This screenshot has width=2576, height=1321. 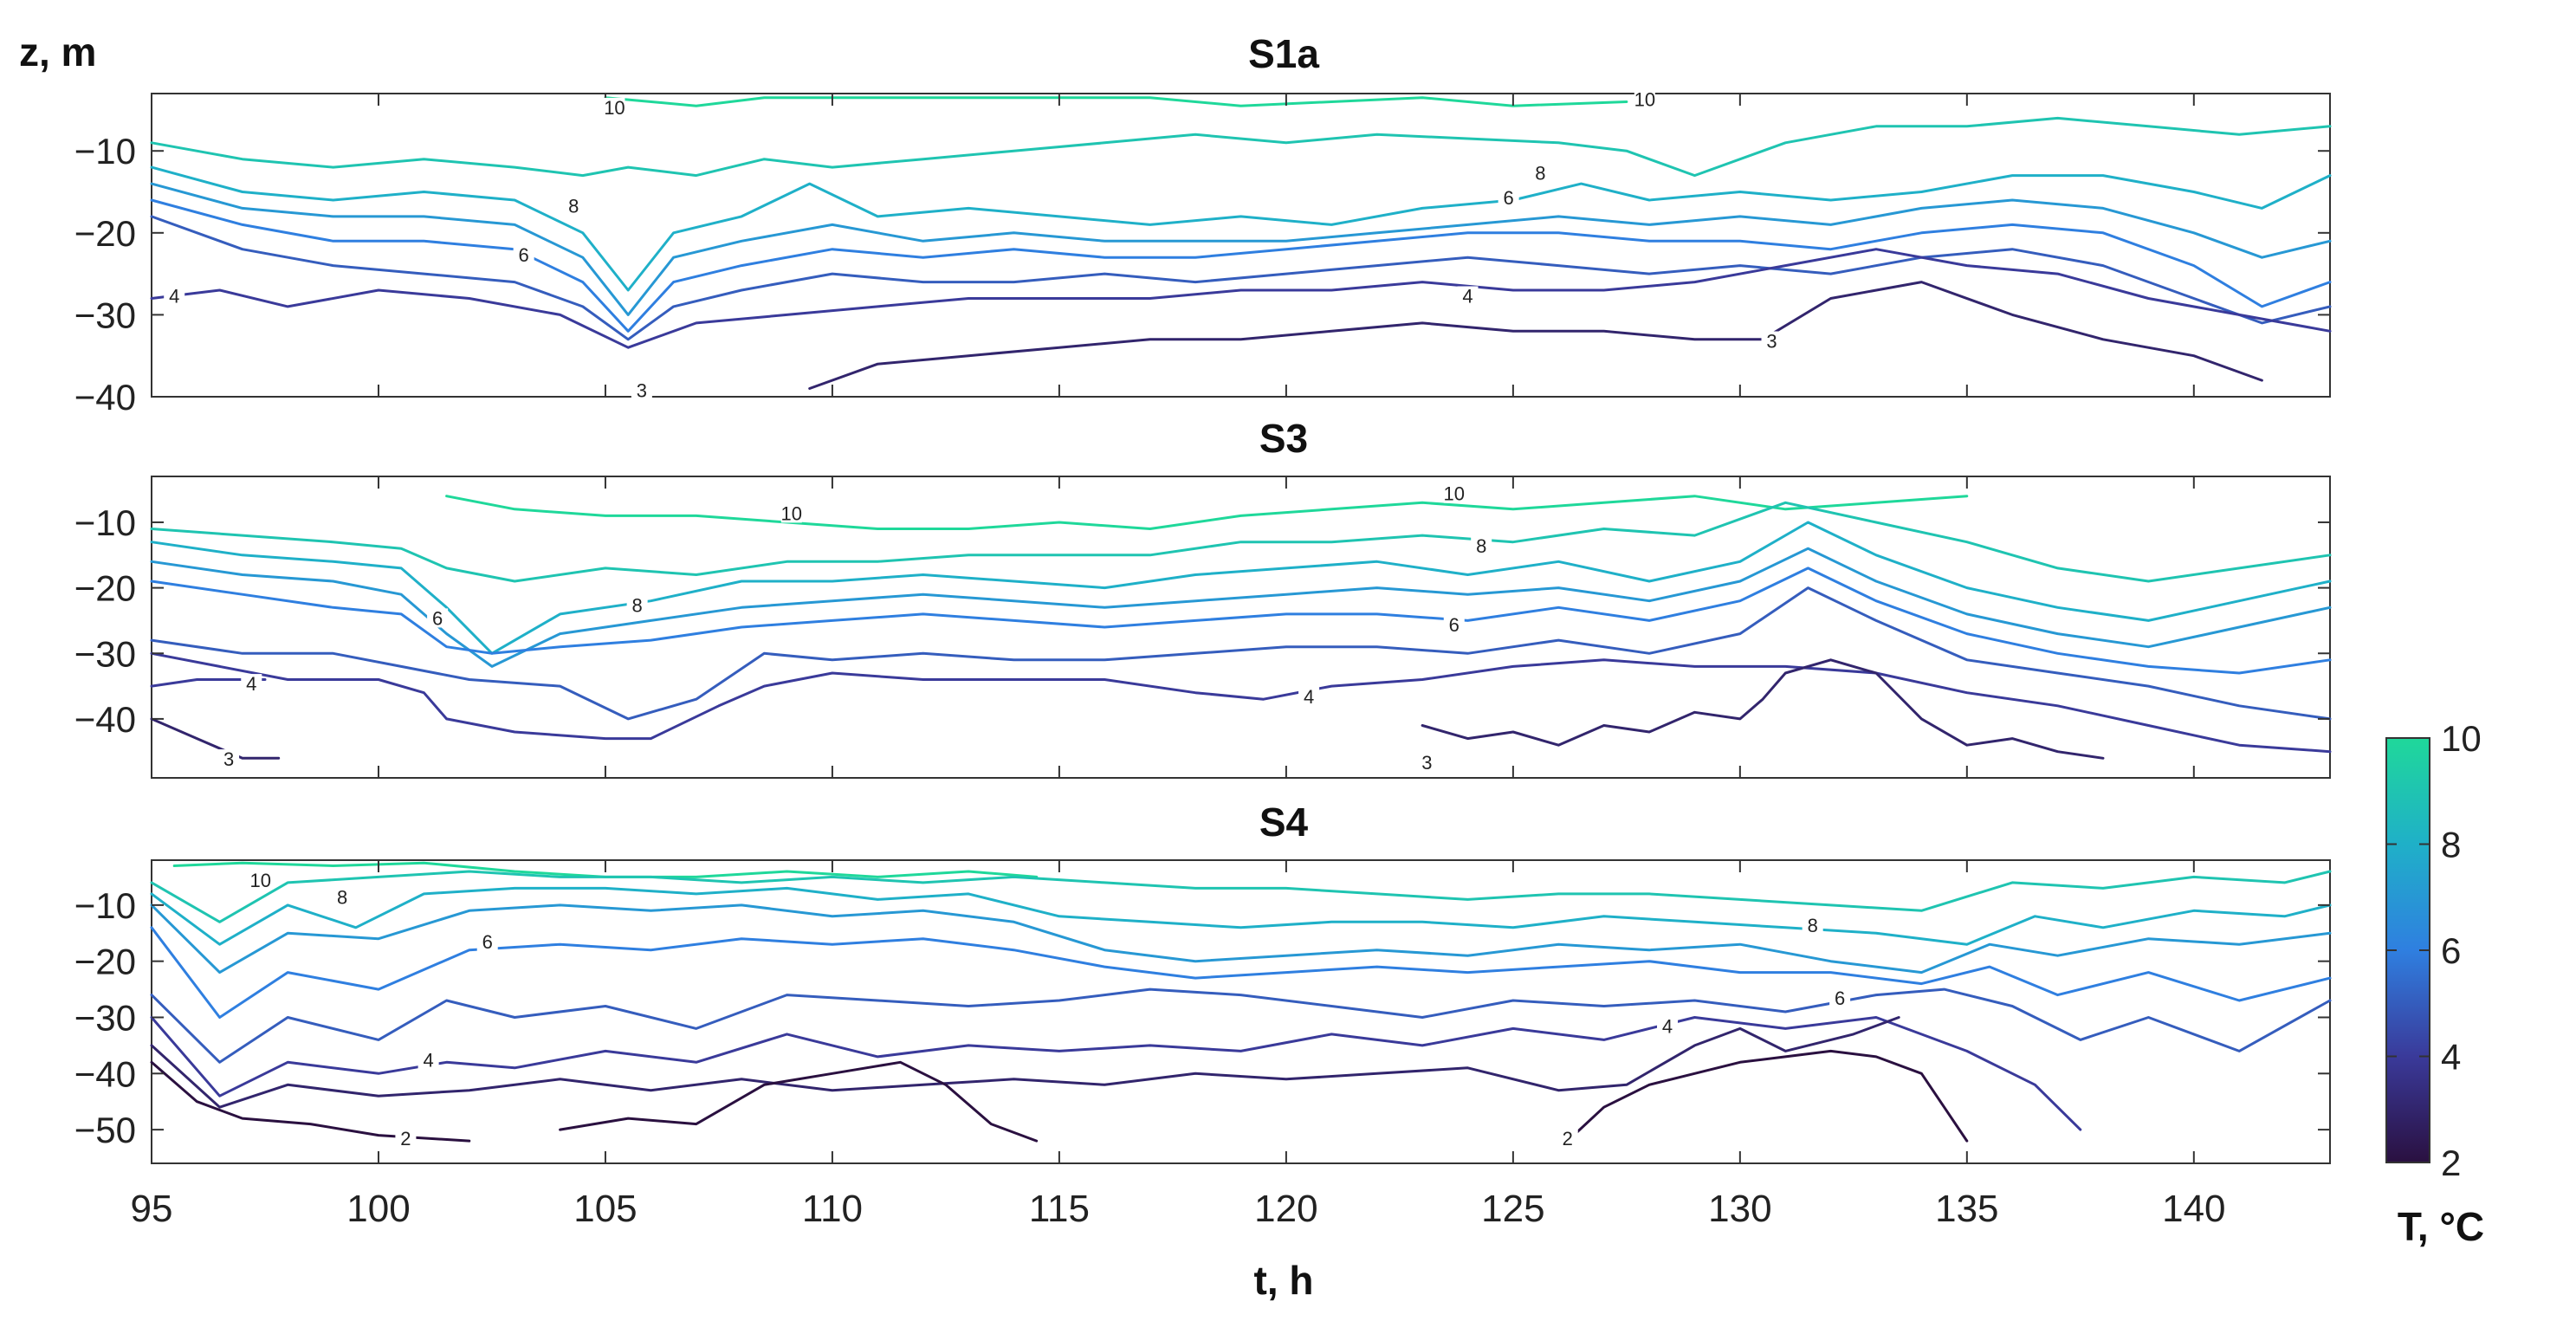 What do you see at coordinates (832, 1209) in the screenshot?
I see `x-tick-label: 110` at bounding box center [832, 1209].